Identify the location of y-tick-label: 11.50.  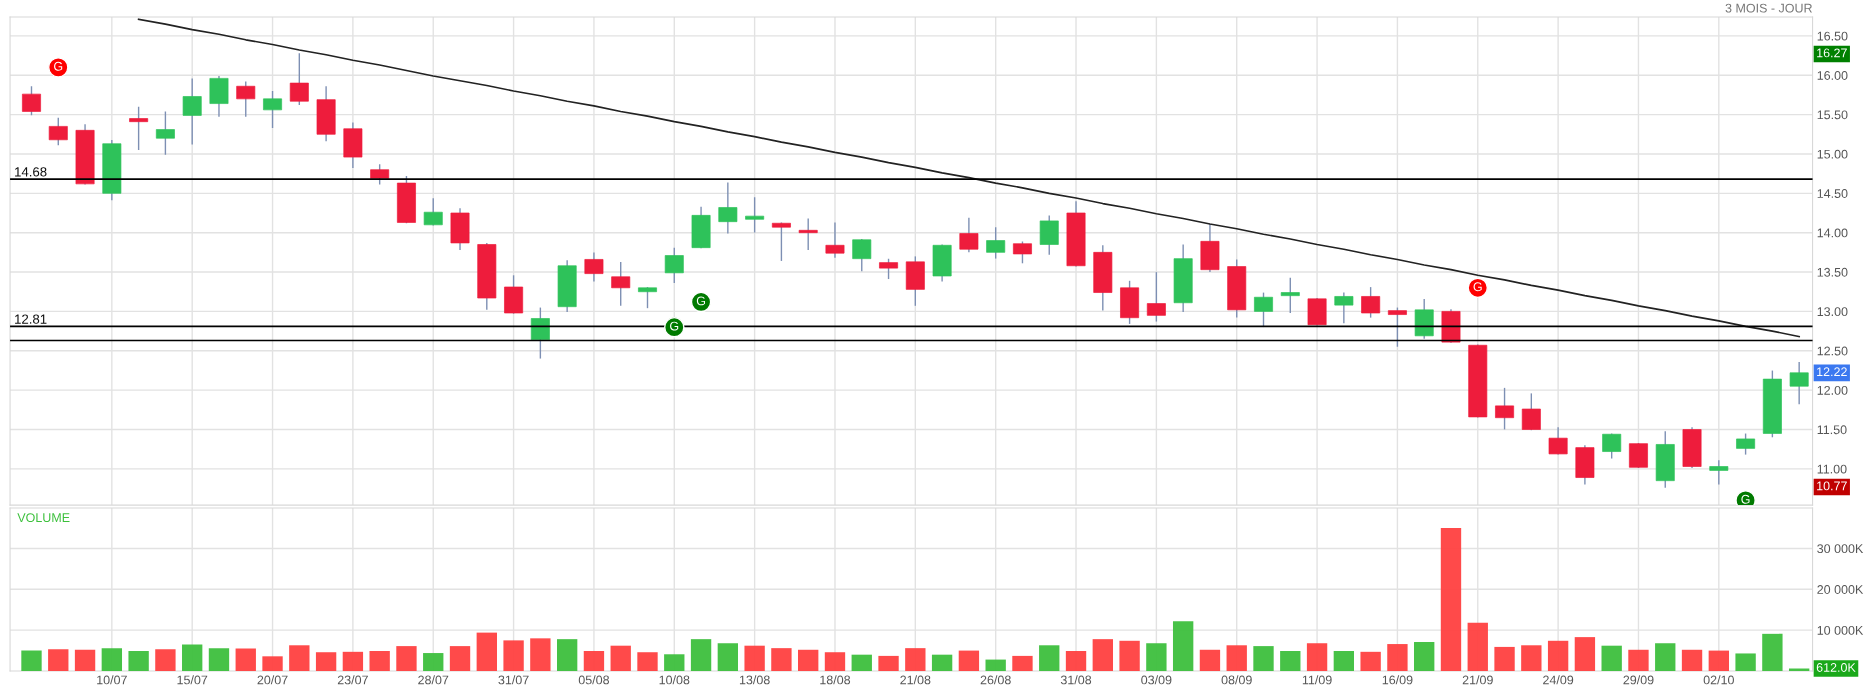
(1832, 430).